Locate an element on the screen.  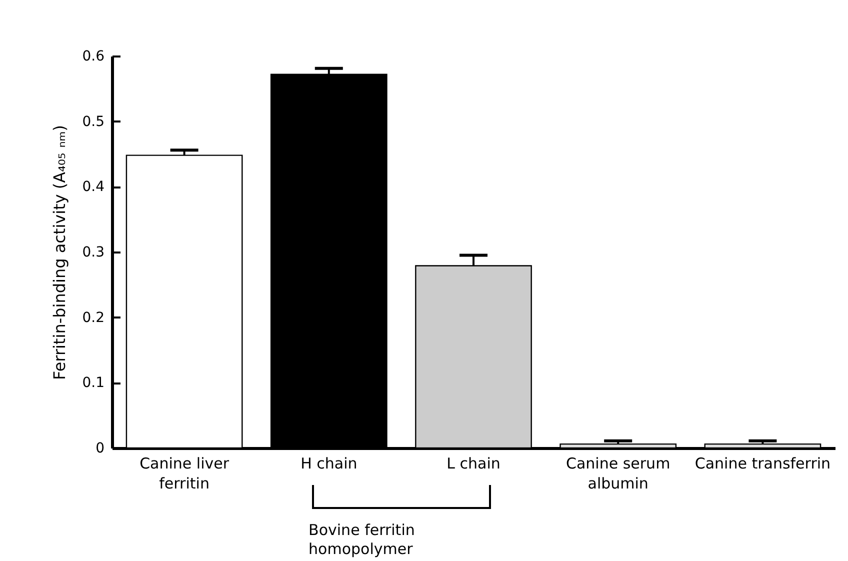
x-tick-label: H chain is located at coordinates (329, 463).